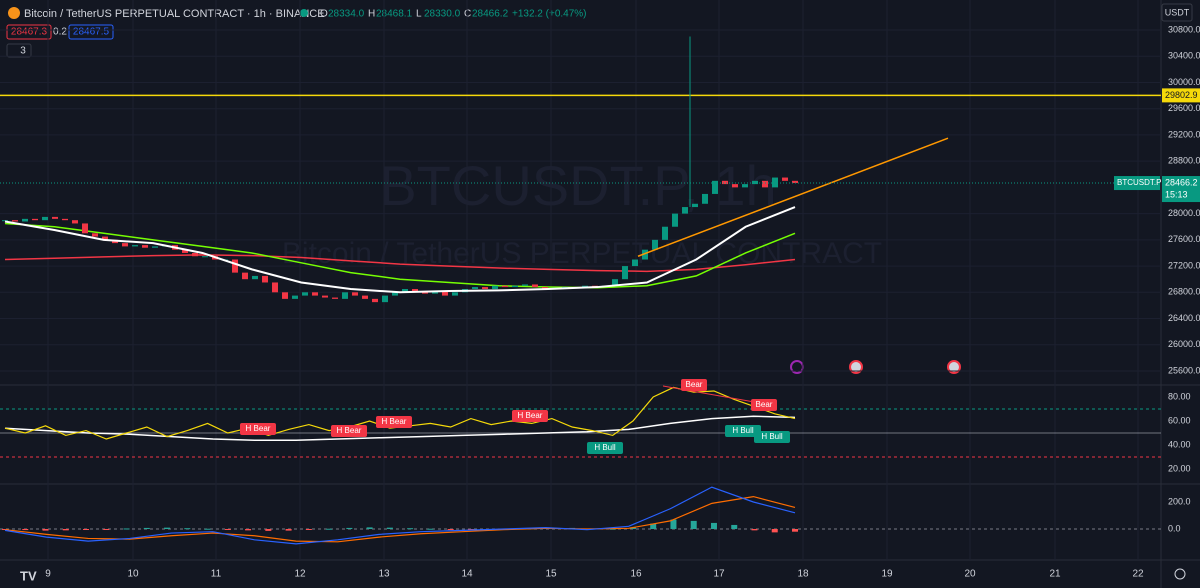  I want to click on countdown: 15:13, so click(1176, 194).